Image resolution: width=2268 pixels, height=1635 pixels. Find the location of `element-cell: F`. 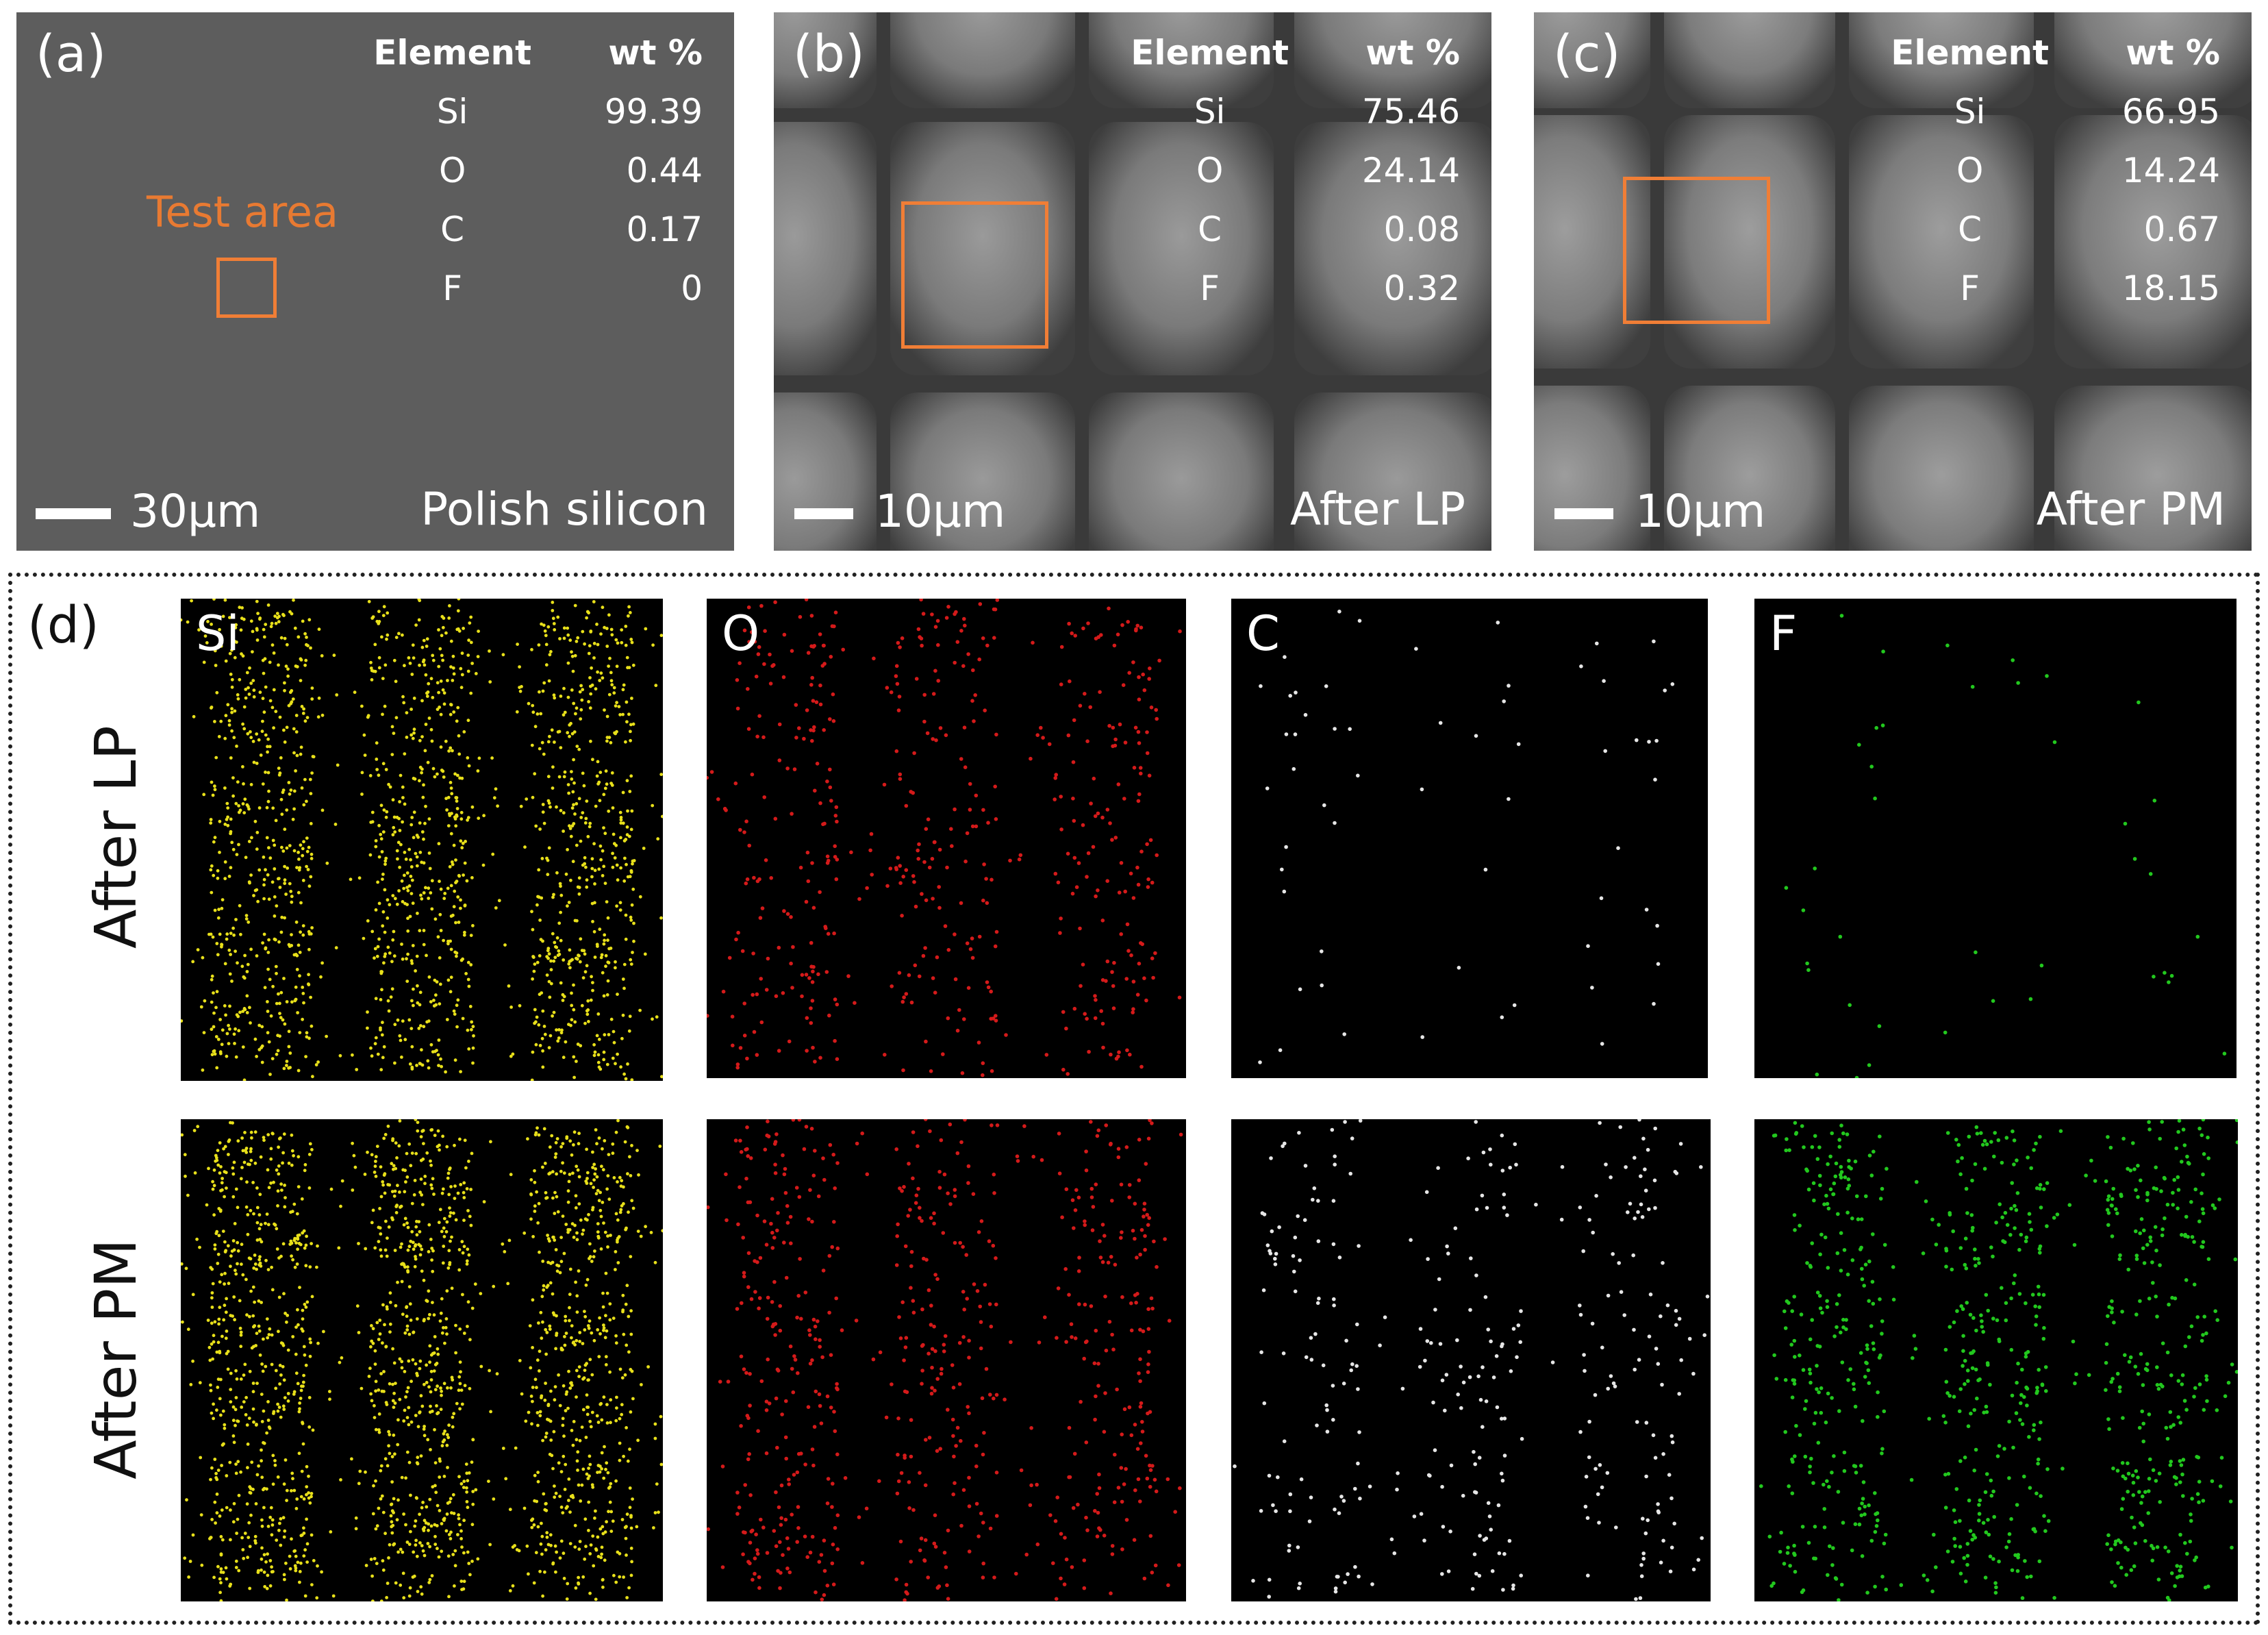

element-cell: F is located at coordinates (1210, 289).